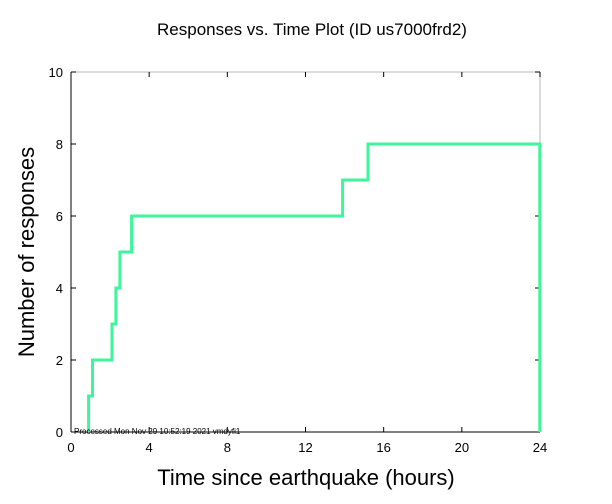  I want to click on x-tick-label: 16, so click(383, 447).